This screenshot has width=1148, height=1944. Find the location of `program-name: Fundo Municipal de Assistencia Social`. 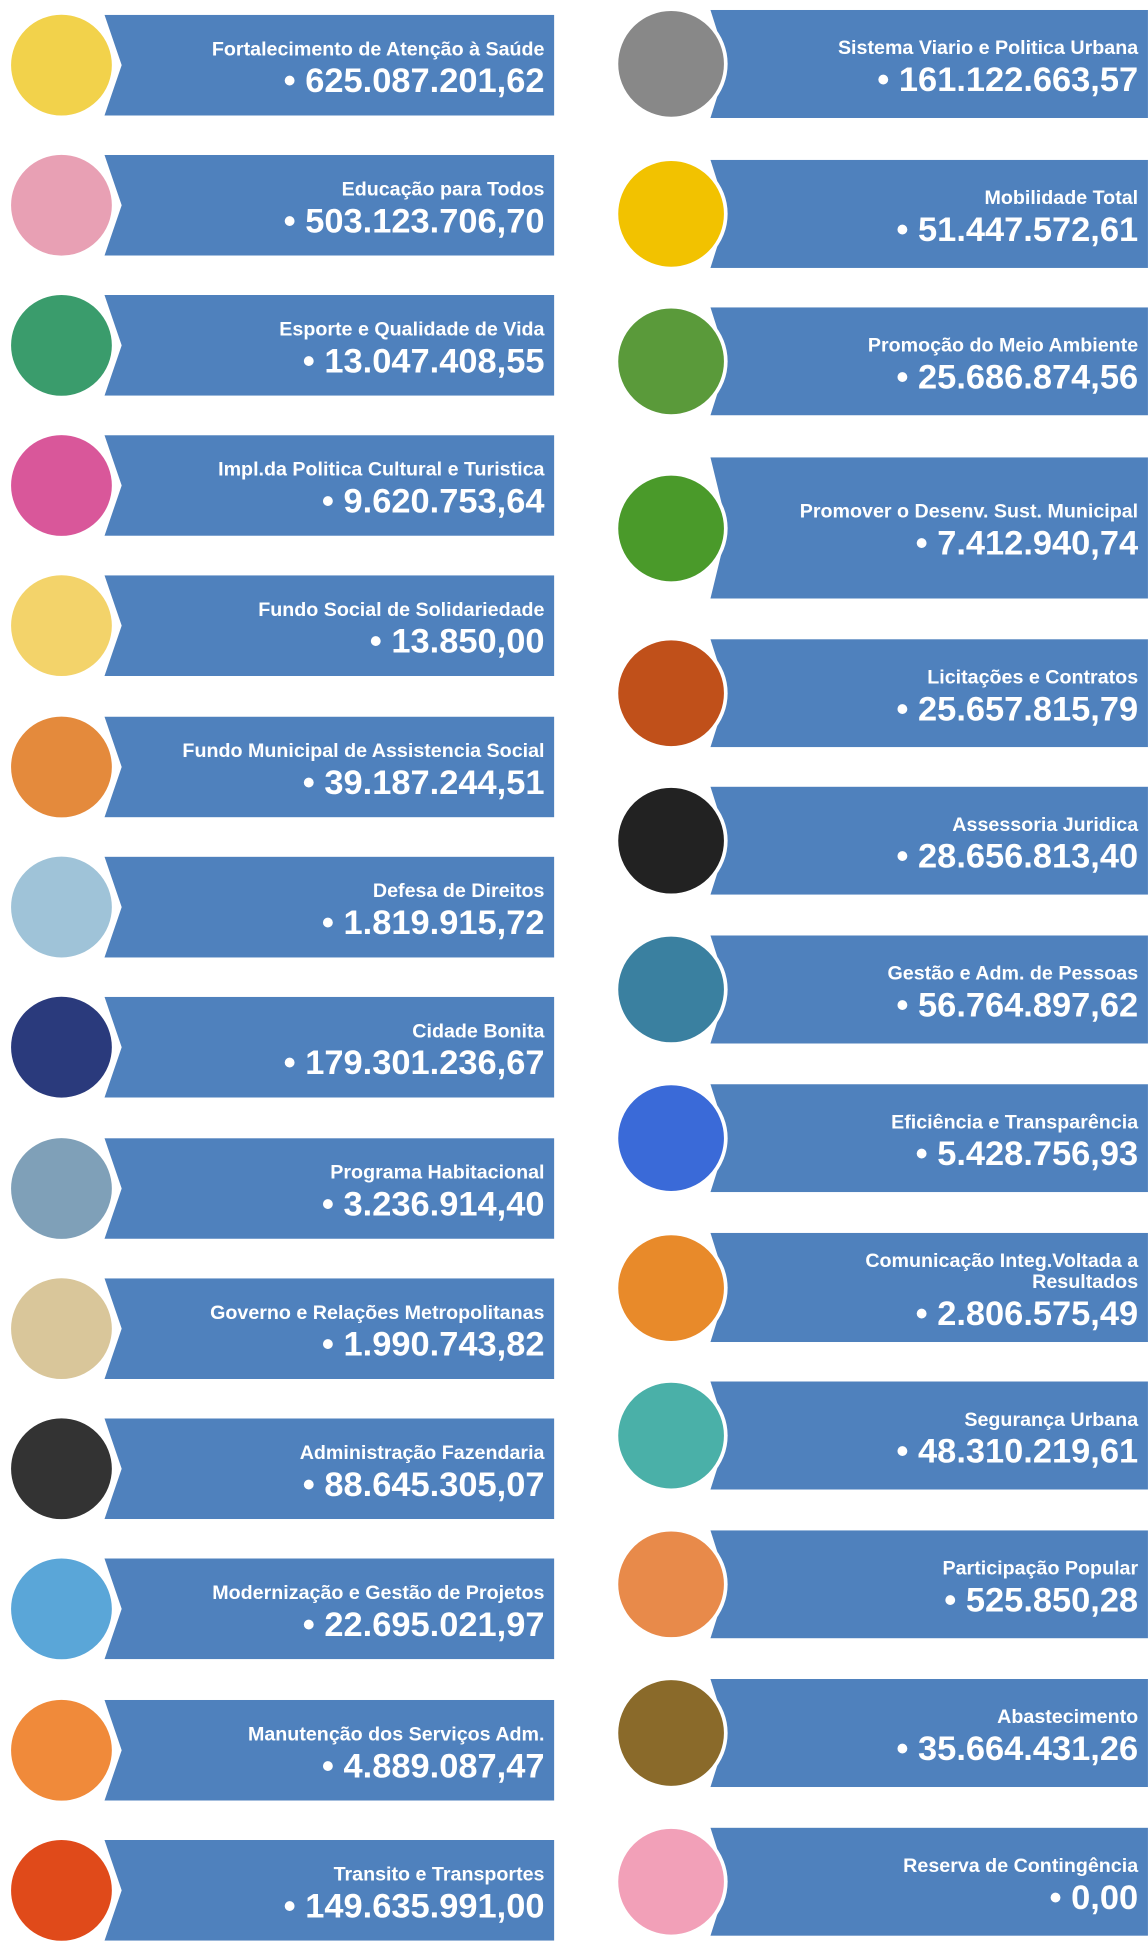

program-name: Fundo Municipal de Assistencia Social is located at coordinates (363, 751).